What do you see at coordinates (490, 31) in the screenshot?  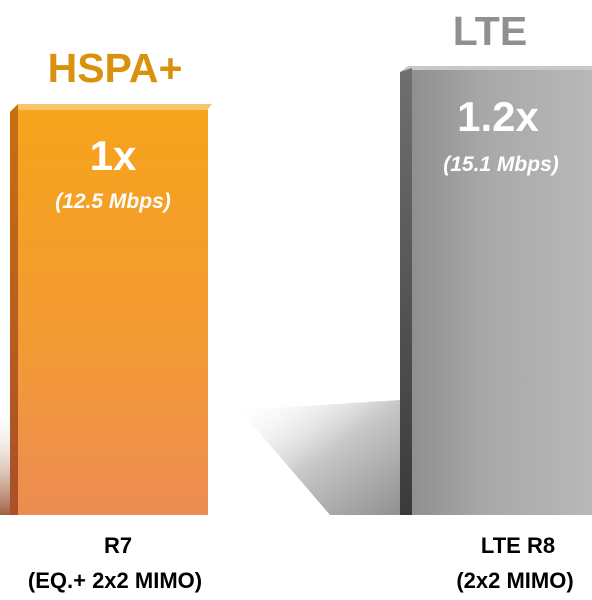 I see `technology-label: LTE` at bounding box center [490, 31].